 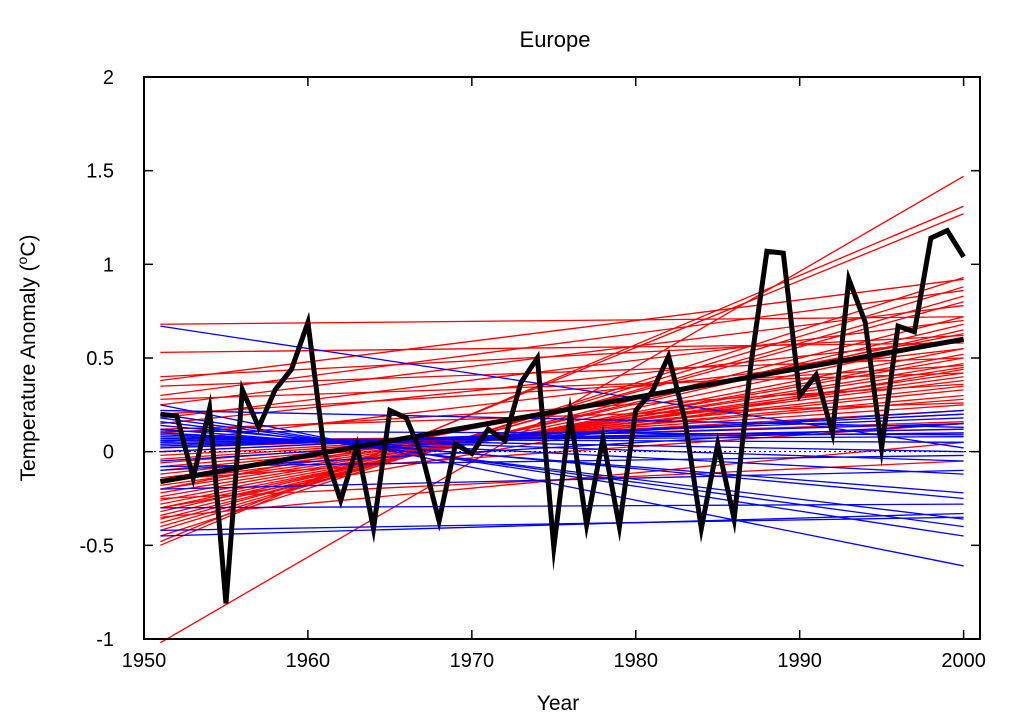 I want to click on y-axis-title-prefix: Temperature Anomaly (, so click(x=28, y=372).